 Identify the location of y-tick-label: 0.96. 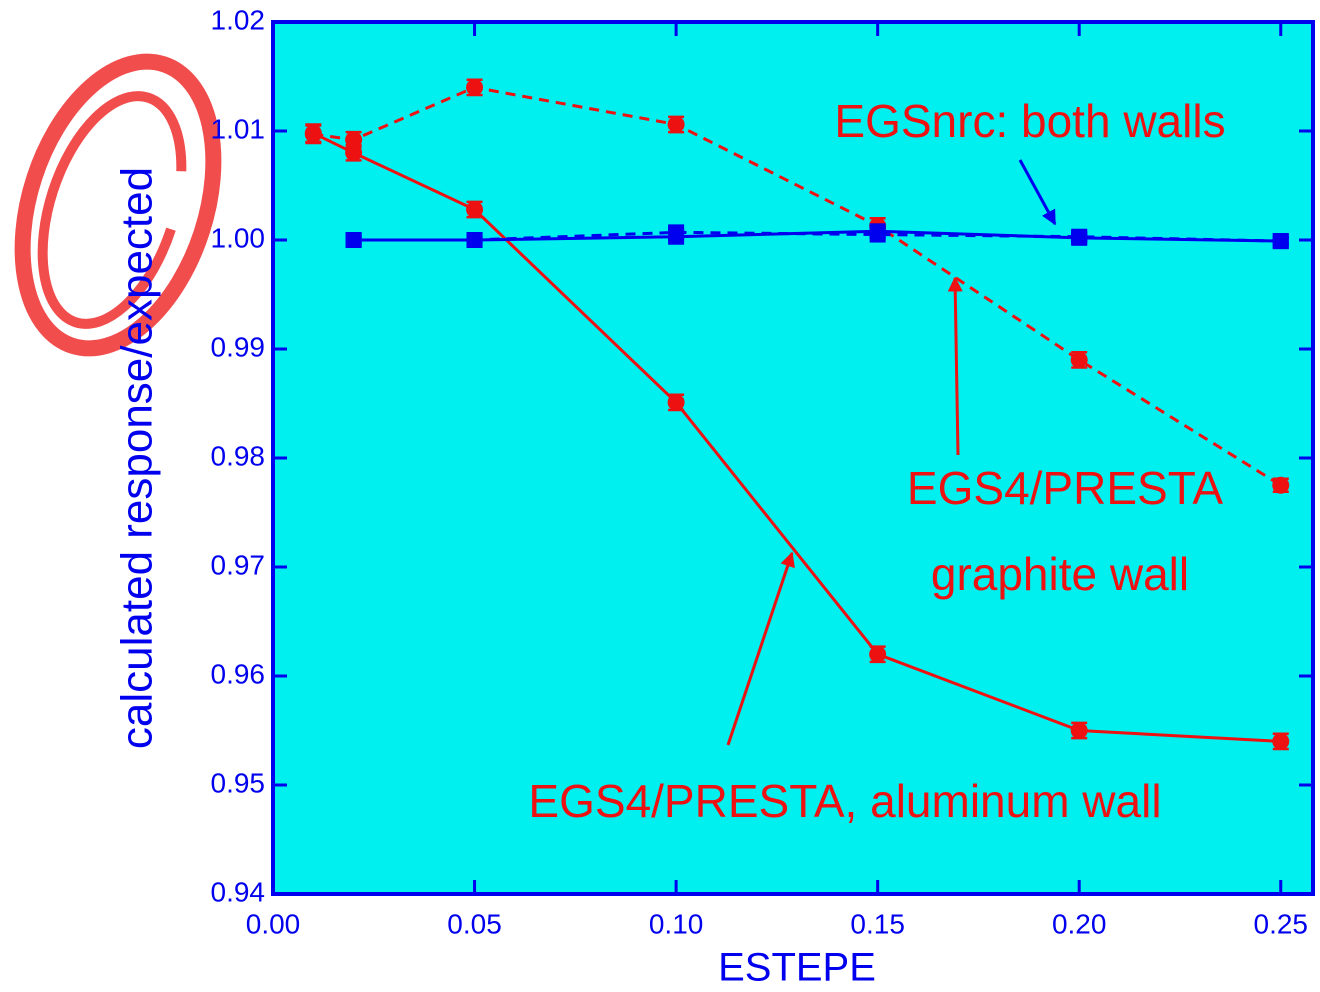
(238, 673).